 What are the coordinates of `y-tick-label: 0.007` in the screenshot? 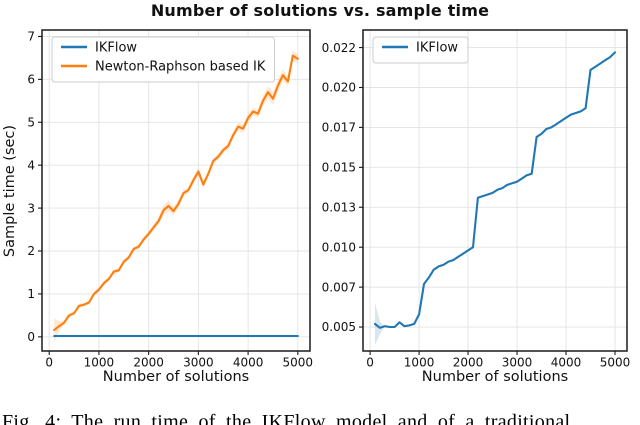 It's located at (339, 287).